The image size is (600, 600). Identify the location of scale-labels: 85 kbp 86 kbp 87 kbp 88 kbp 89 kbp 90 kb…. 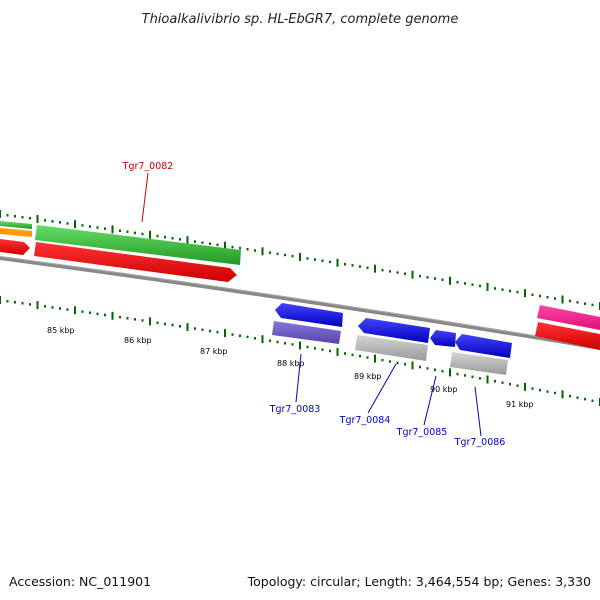
(290, 367).